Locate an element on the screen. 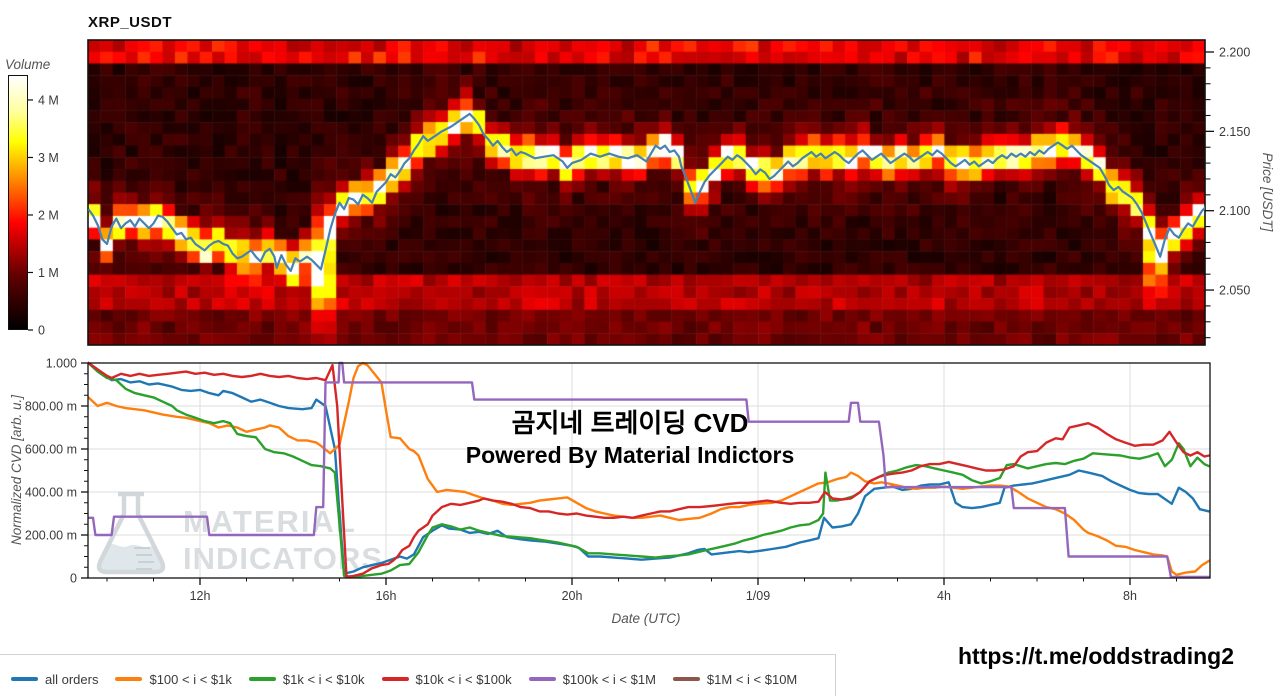 This screenshot has width=1280, height=696. legend-item--1k-i-10k: $1k < i < $10k is located at coordinates (306, 679).